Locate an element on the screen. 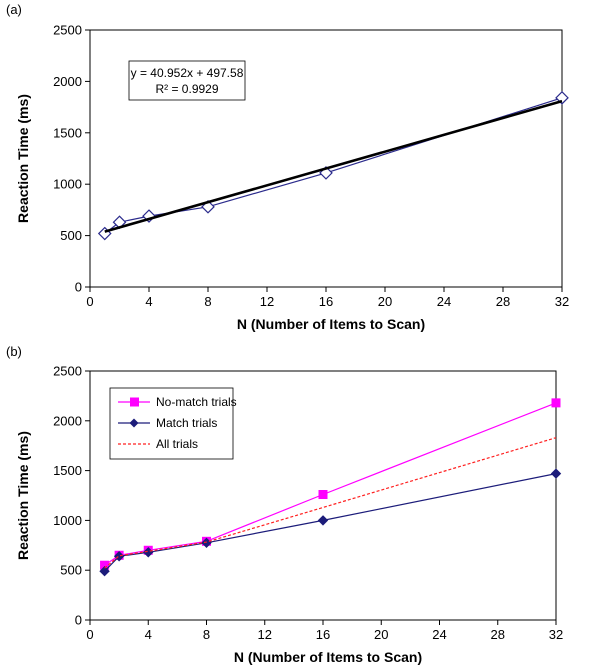  panel-label: (a) is located at coordinates (14, 9).